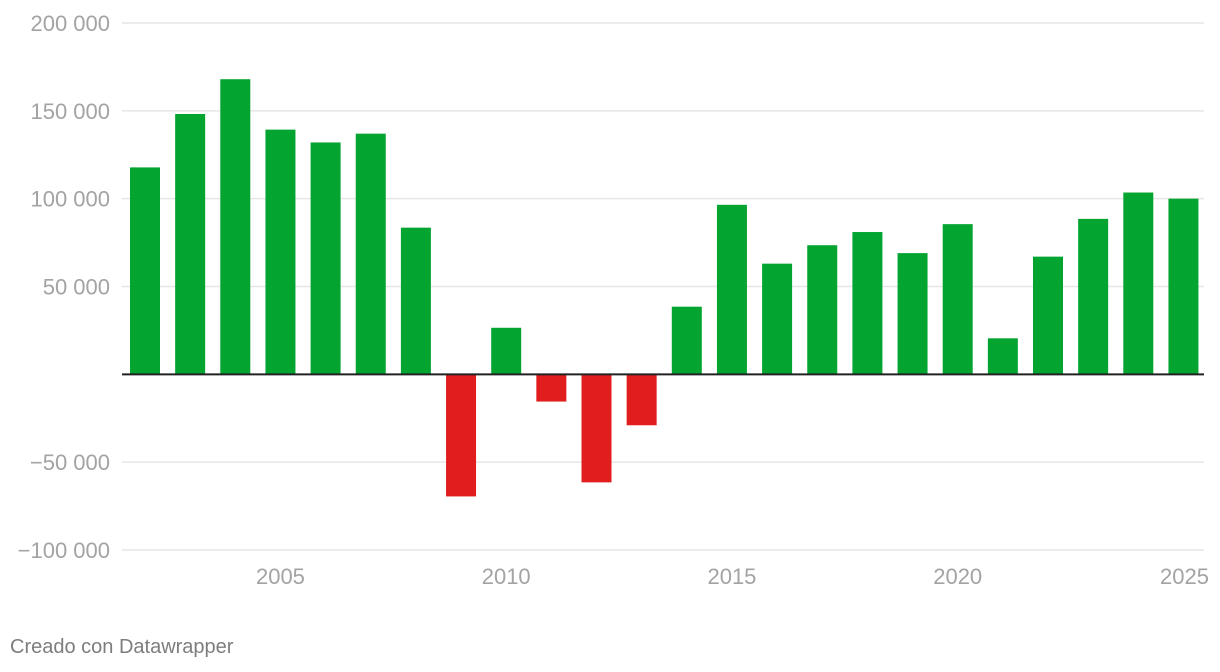 Image resolution: width=1220 pixels, height=672 pixels. What do you see at coordinates (190, 244) in the screenshot?
I see `bar-2003` at bounding box center [190, 244].